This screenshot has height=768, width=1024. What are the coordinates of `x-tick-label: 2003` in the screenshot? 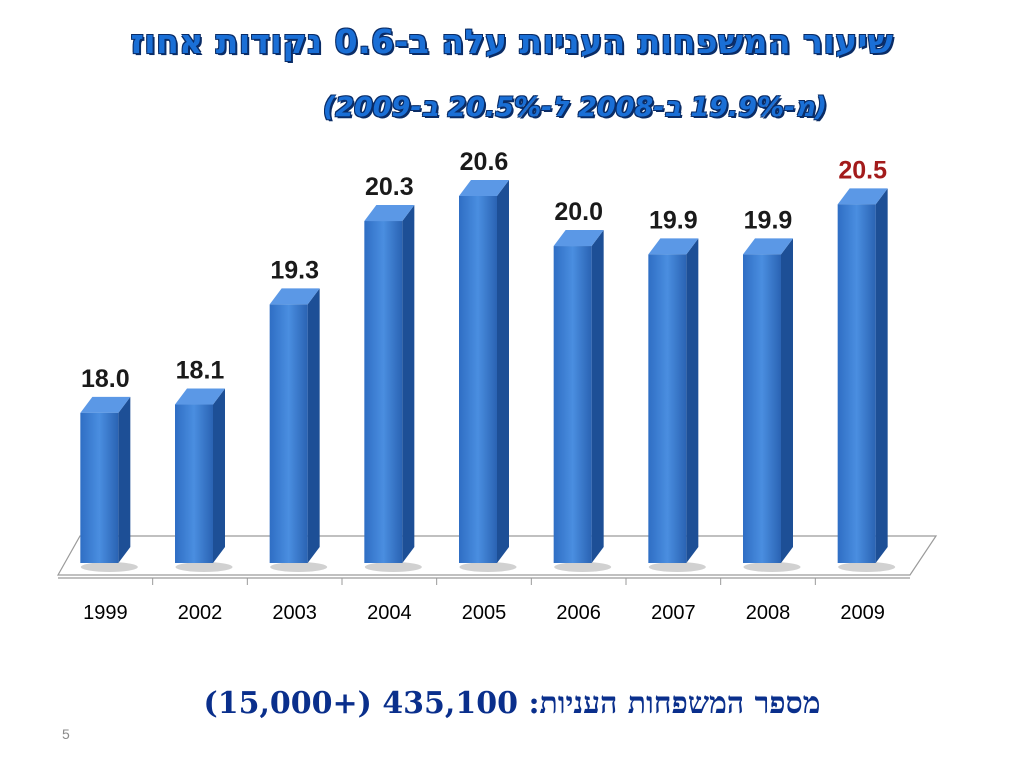 It's located at (294, 613).